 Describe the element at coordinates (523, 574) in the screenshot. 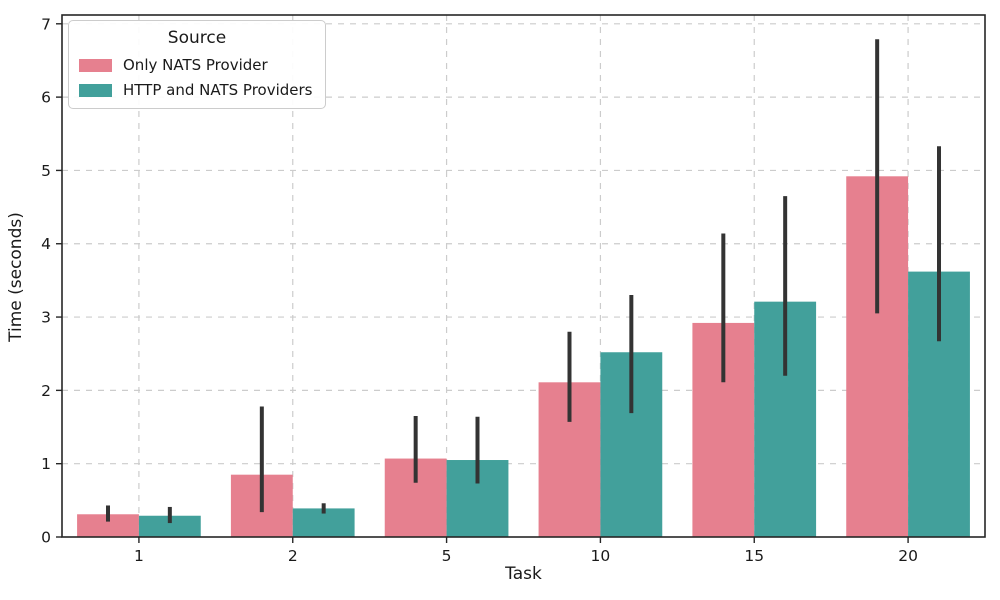

I see `x-axis-label: Task` at that location.